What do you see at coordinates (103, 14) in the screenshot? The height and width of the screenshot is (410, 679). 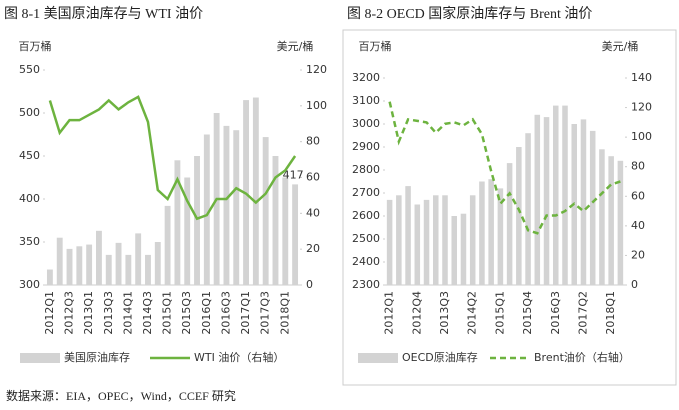 I see `chart-title: 图 8-1 美国原油库存与 WTI 油价` at bounding box center [103, 14].